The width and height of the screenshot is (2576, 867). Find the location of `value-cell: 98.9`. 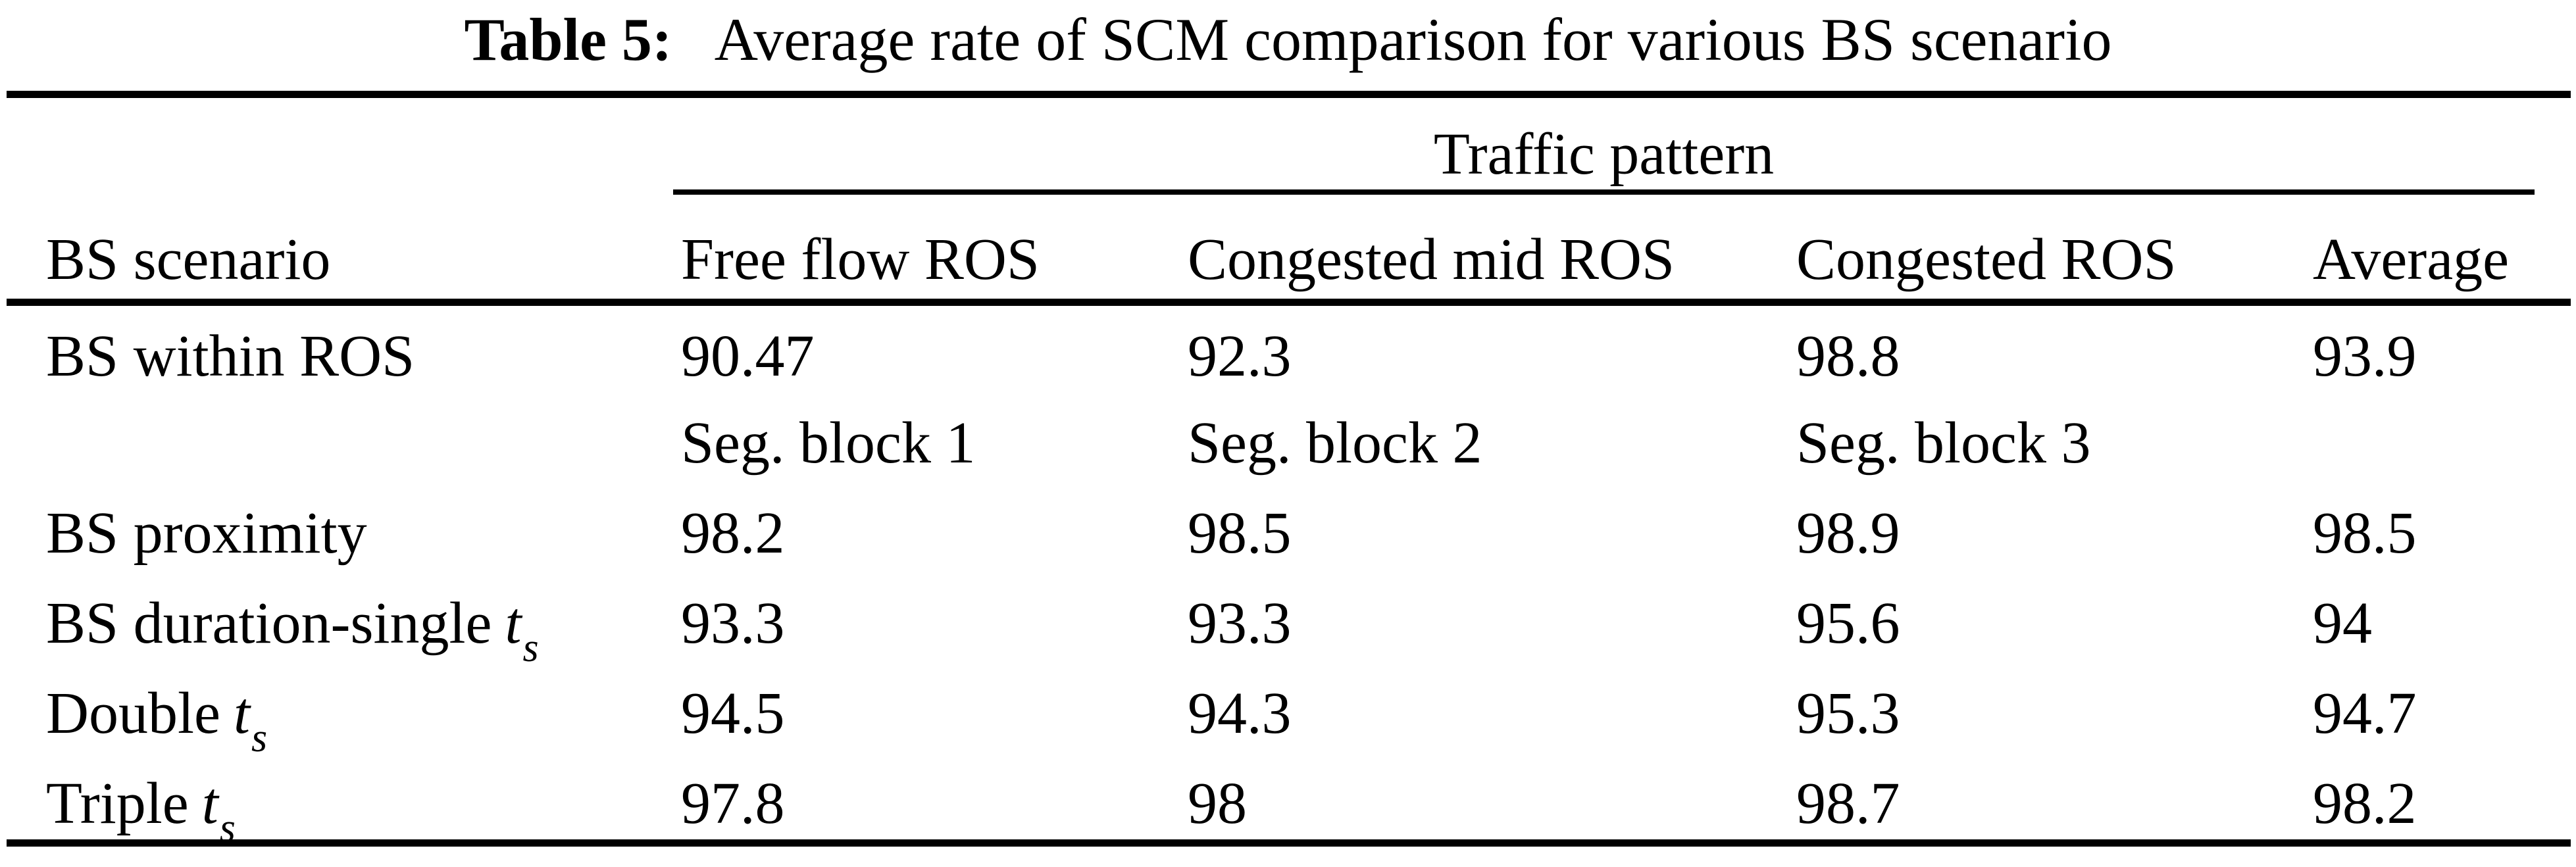

value-cell: 98.9 is located at coordinates (1848, 533).